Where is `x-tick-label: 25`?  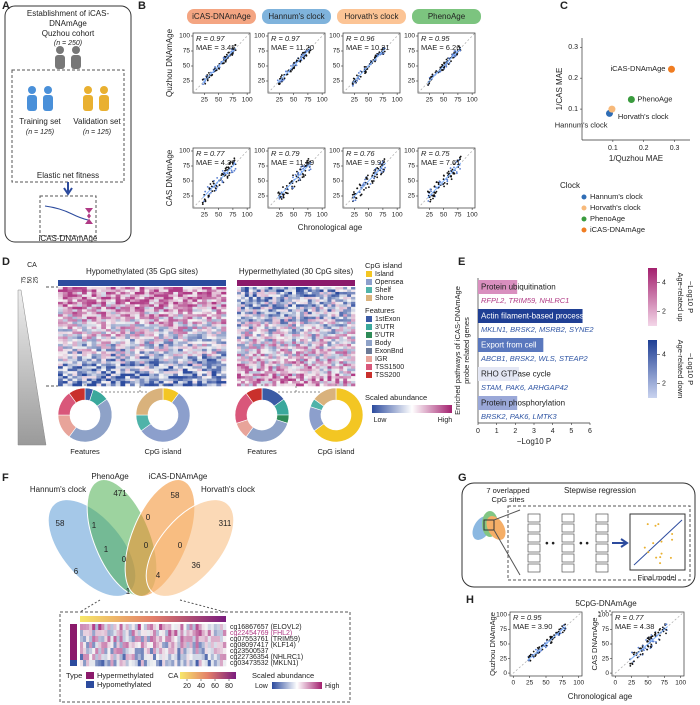 x-tick-label: 25 is located at coordinates (205, 215).